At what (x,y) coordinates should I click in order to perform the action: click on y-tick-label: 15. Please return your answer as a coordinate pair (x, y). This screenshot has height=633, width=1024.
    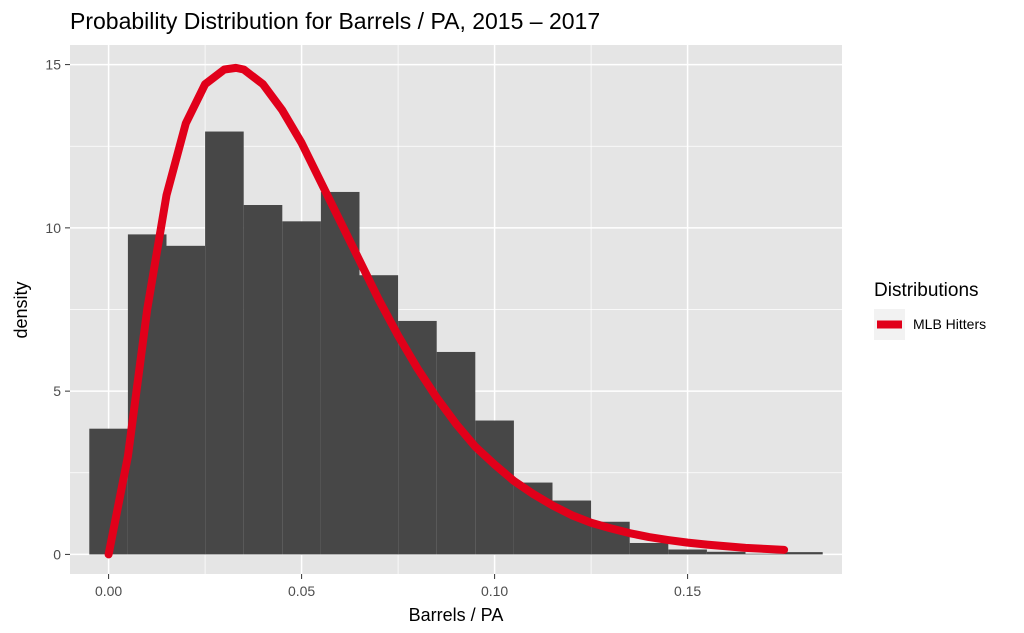
    Looking at the image, I should click on (53, 65).